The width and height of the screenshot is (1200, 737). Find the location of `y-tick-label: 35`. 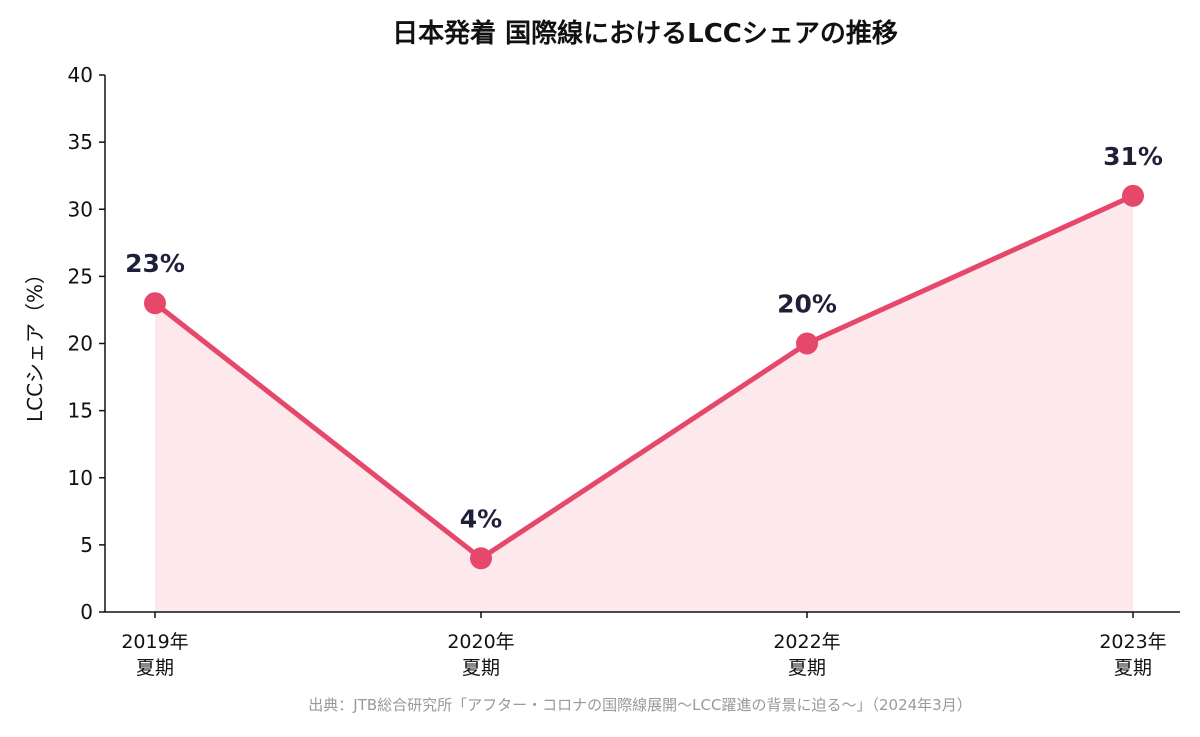

y-tick-label: 35 is located at coordinates (80, 142).